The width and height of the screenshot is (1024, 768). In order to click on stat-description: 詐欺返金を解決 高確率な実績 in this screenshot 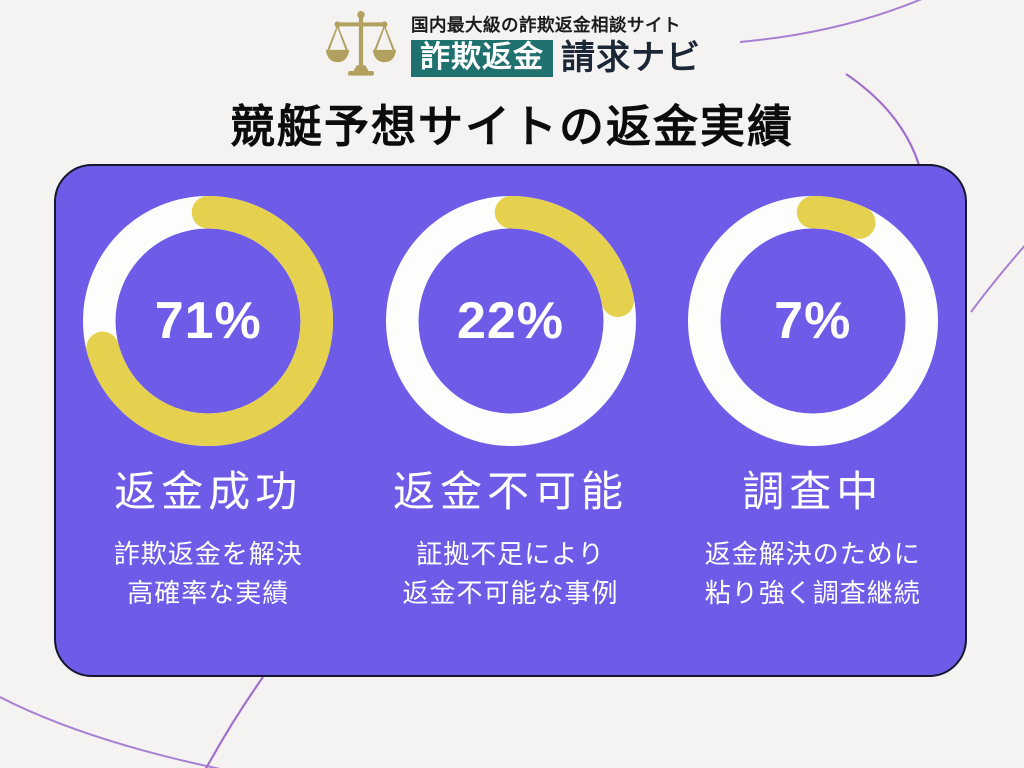, I will do `click(208, 574)`.